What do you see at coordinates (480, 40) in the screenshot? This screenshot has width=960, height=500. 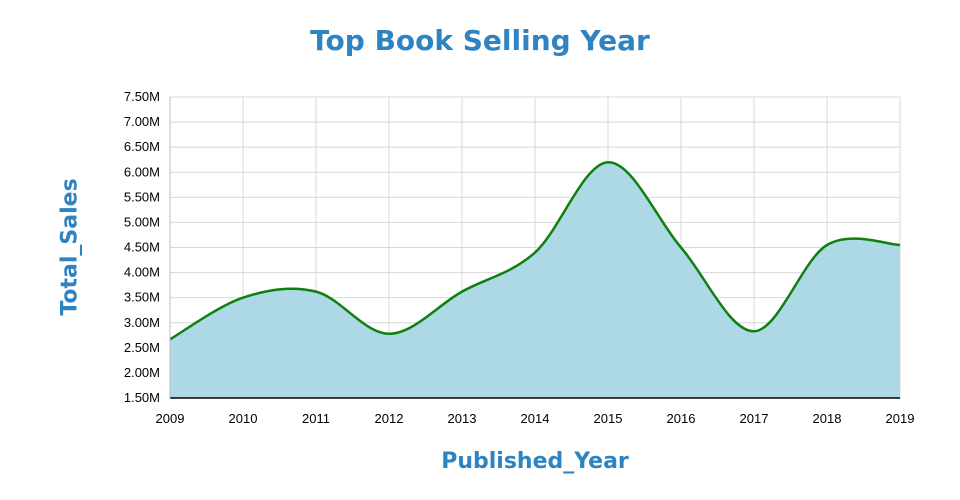 I see `chart-title: Top Book Selling Year` at bounding box center [480, 40].